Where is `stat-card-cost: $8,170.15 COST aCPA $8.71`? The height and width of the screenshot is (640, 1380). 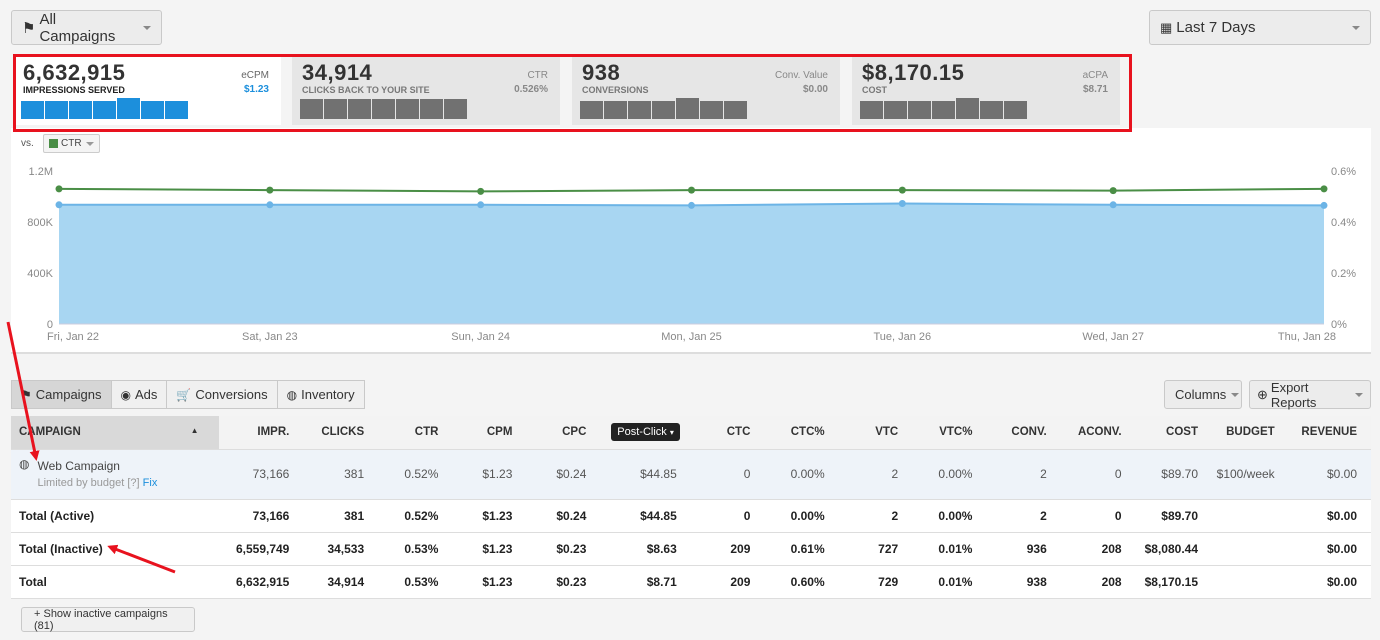
stat-card-cost: $8,170.15 COST aCPA $8.71 is located at coordinates (986, 90).